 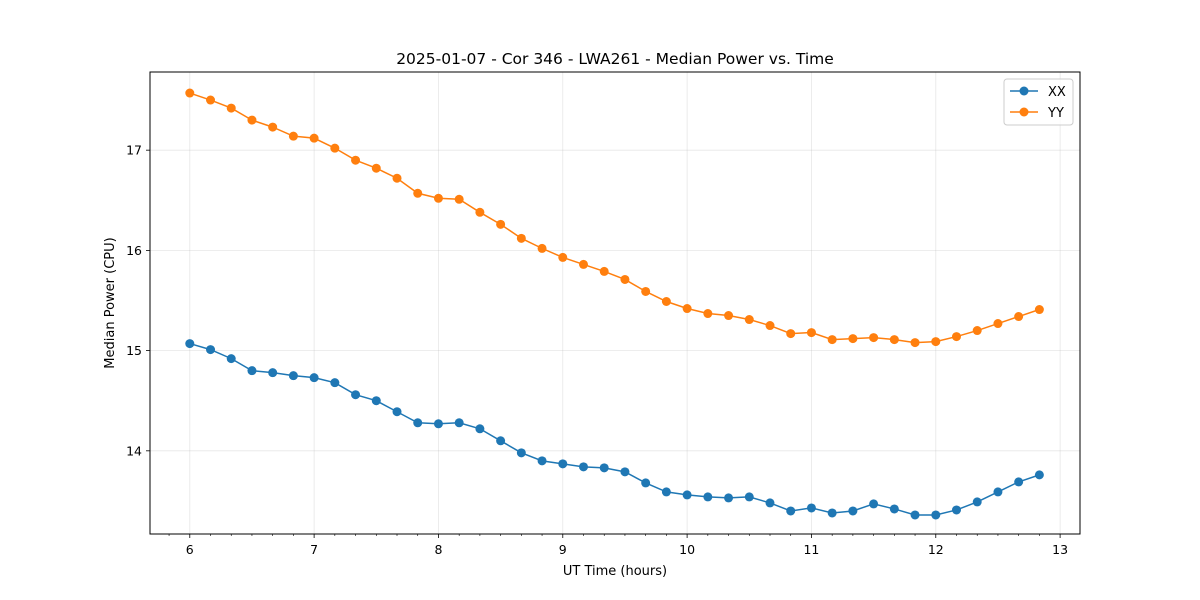 I want to click on x-tick-label: 12, so click(x=936, y=549).